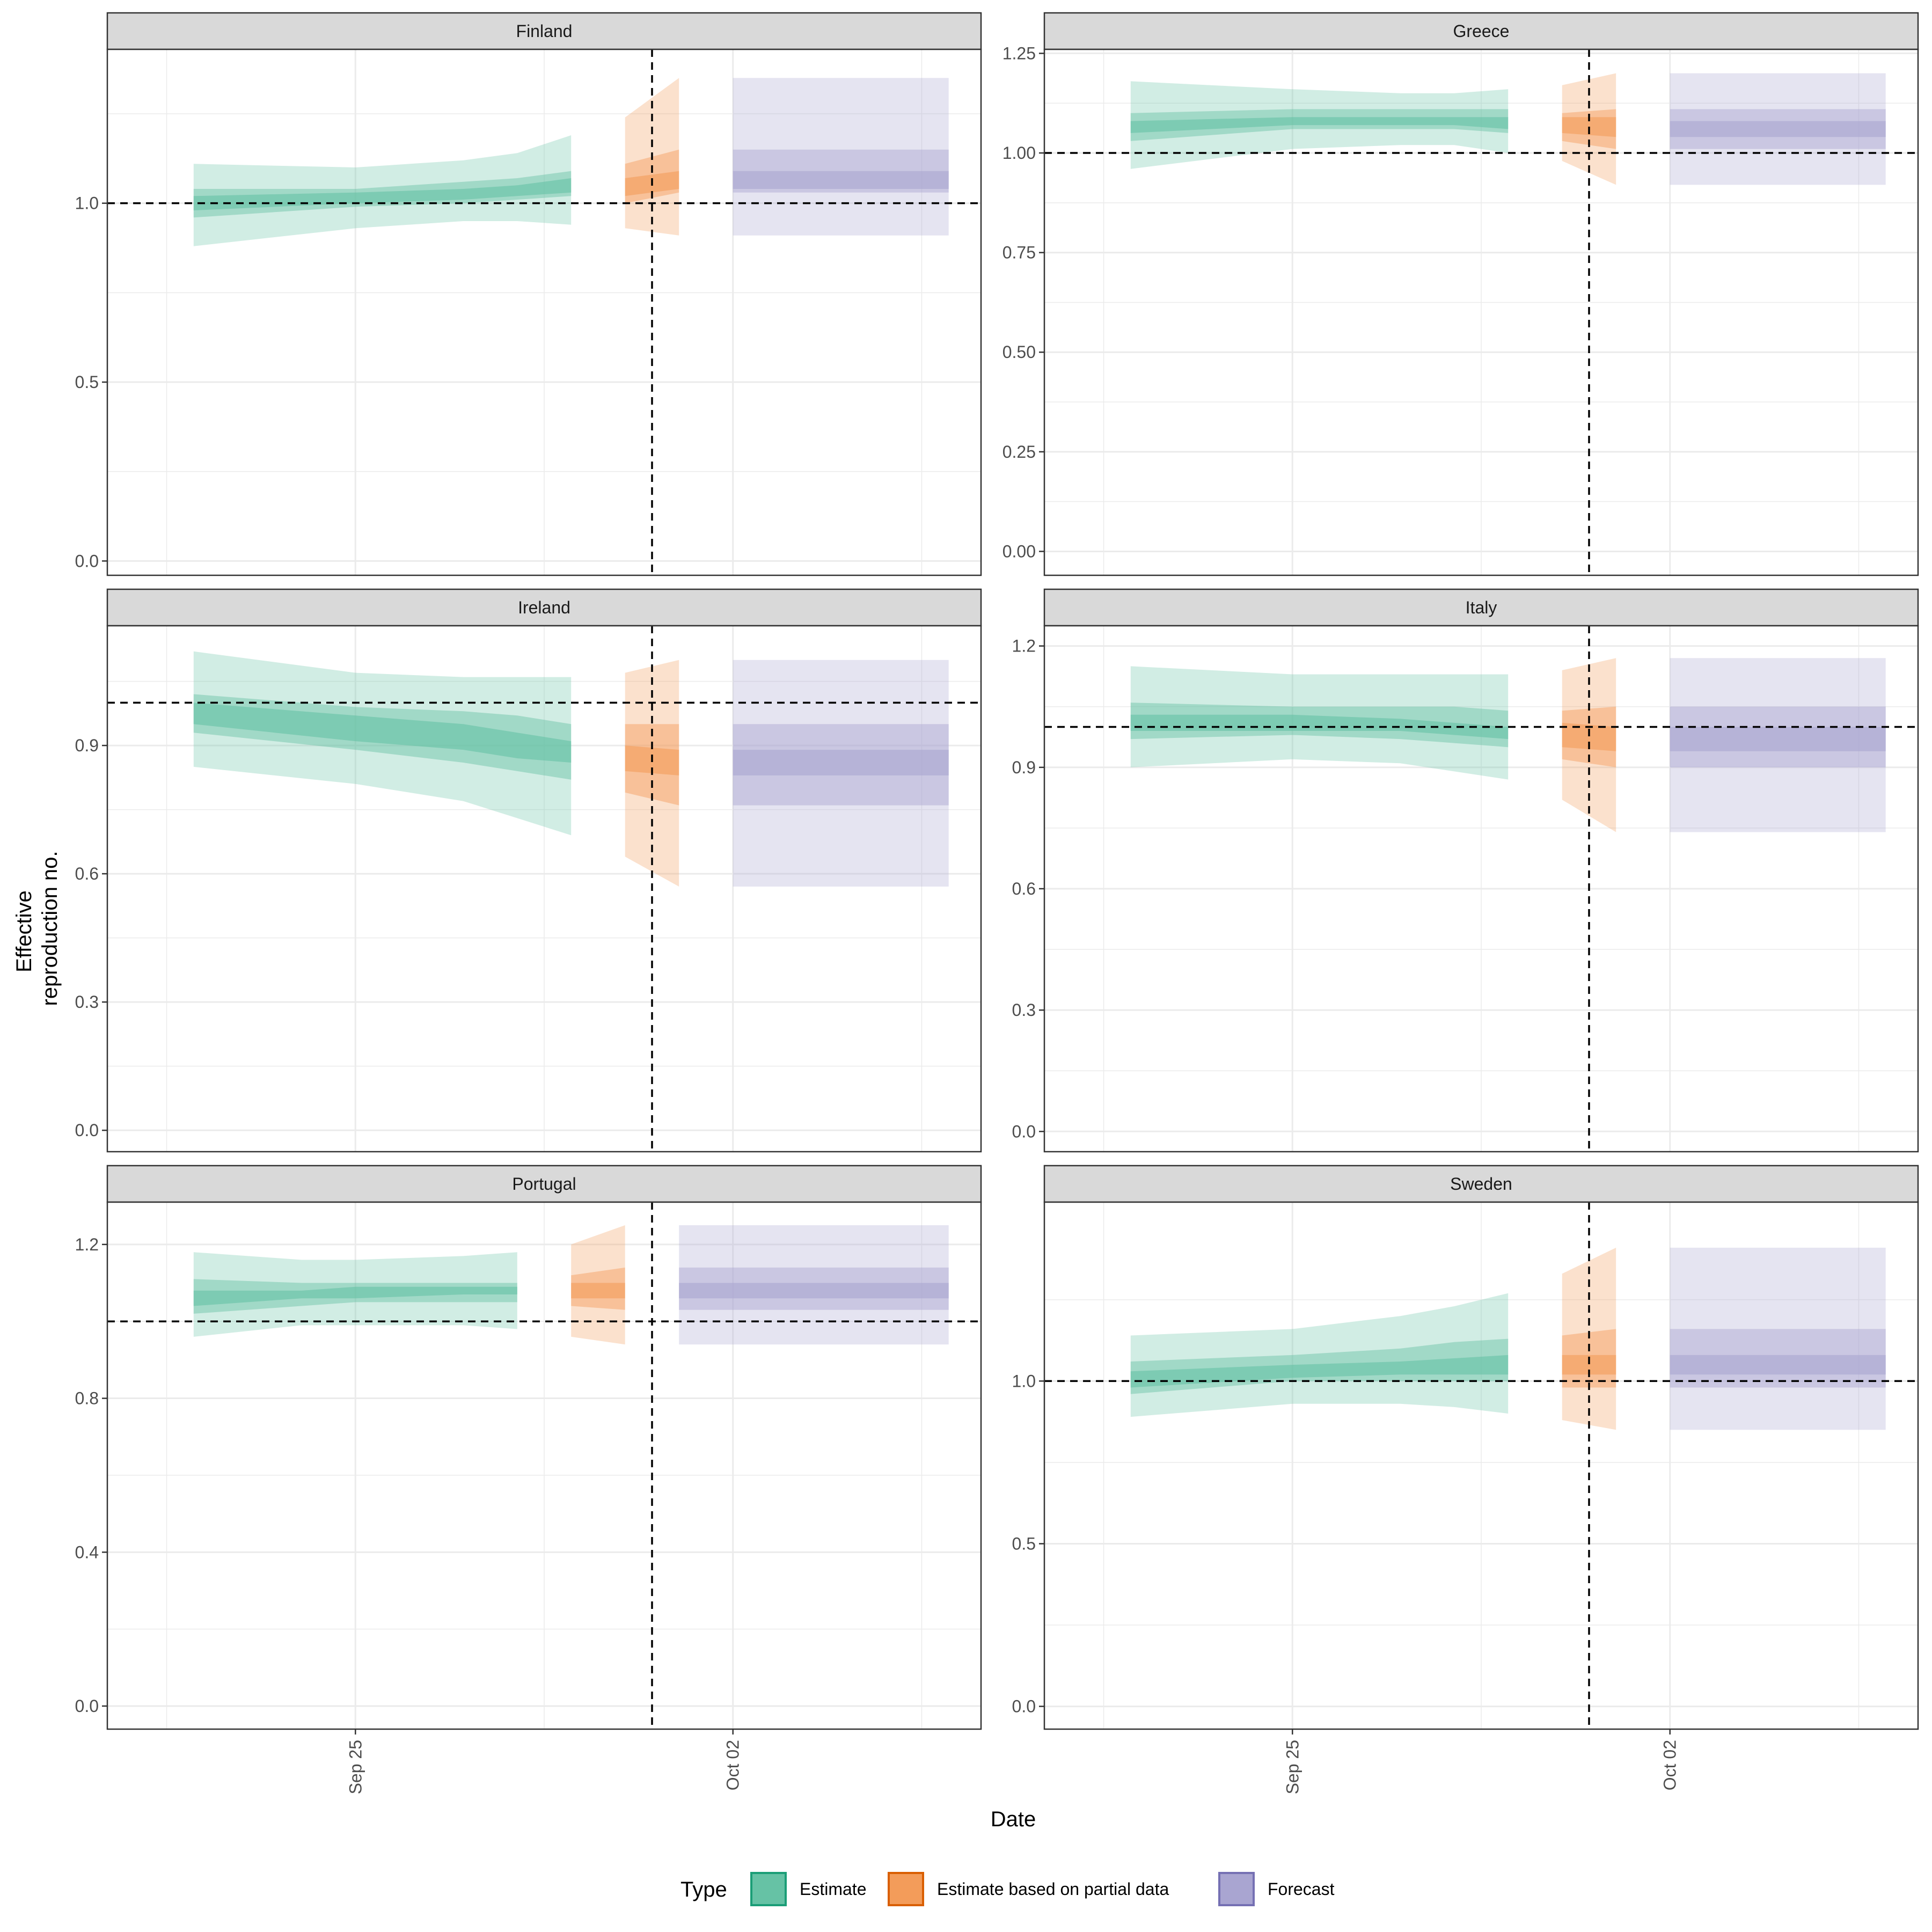 The height and width of the screenshot is (1932, 1932). I want to click on panel-greece: Greece 0.00 0.25 0.50 0.75 1.00 1.25, so click(1460, 294).